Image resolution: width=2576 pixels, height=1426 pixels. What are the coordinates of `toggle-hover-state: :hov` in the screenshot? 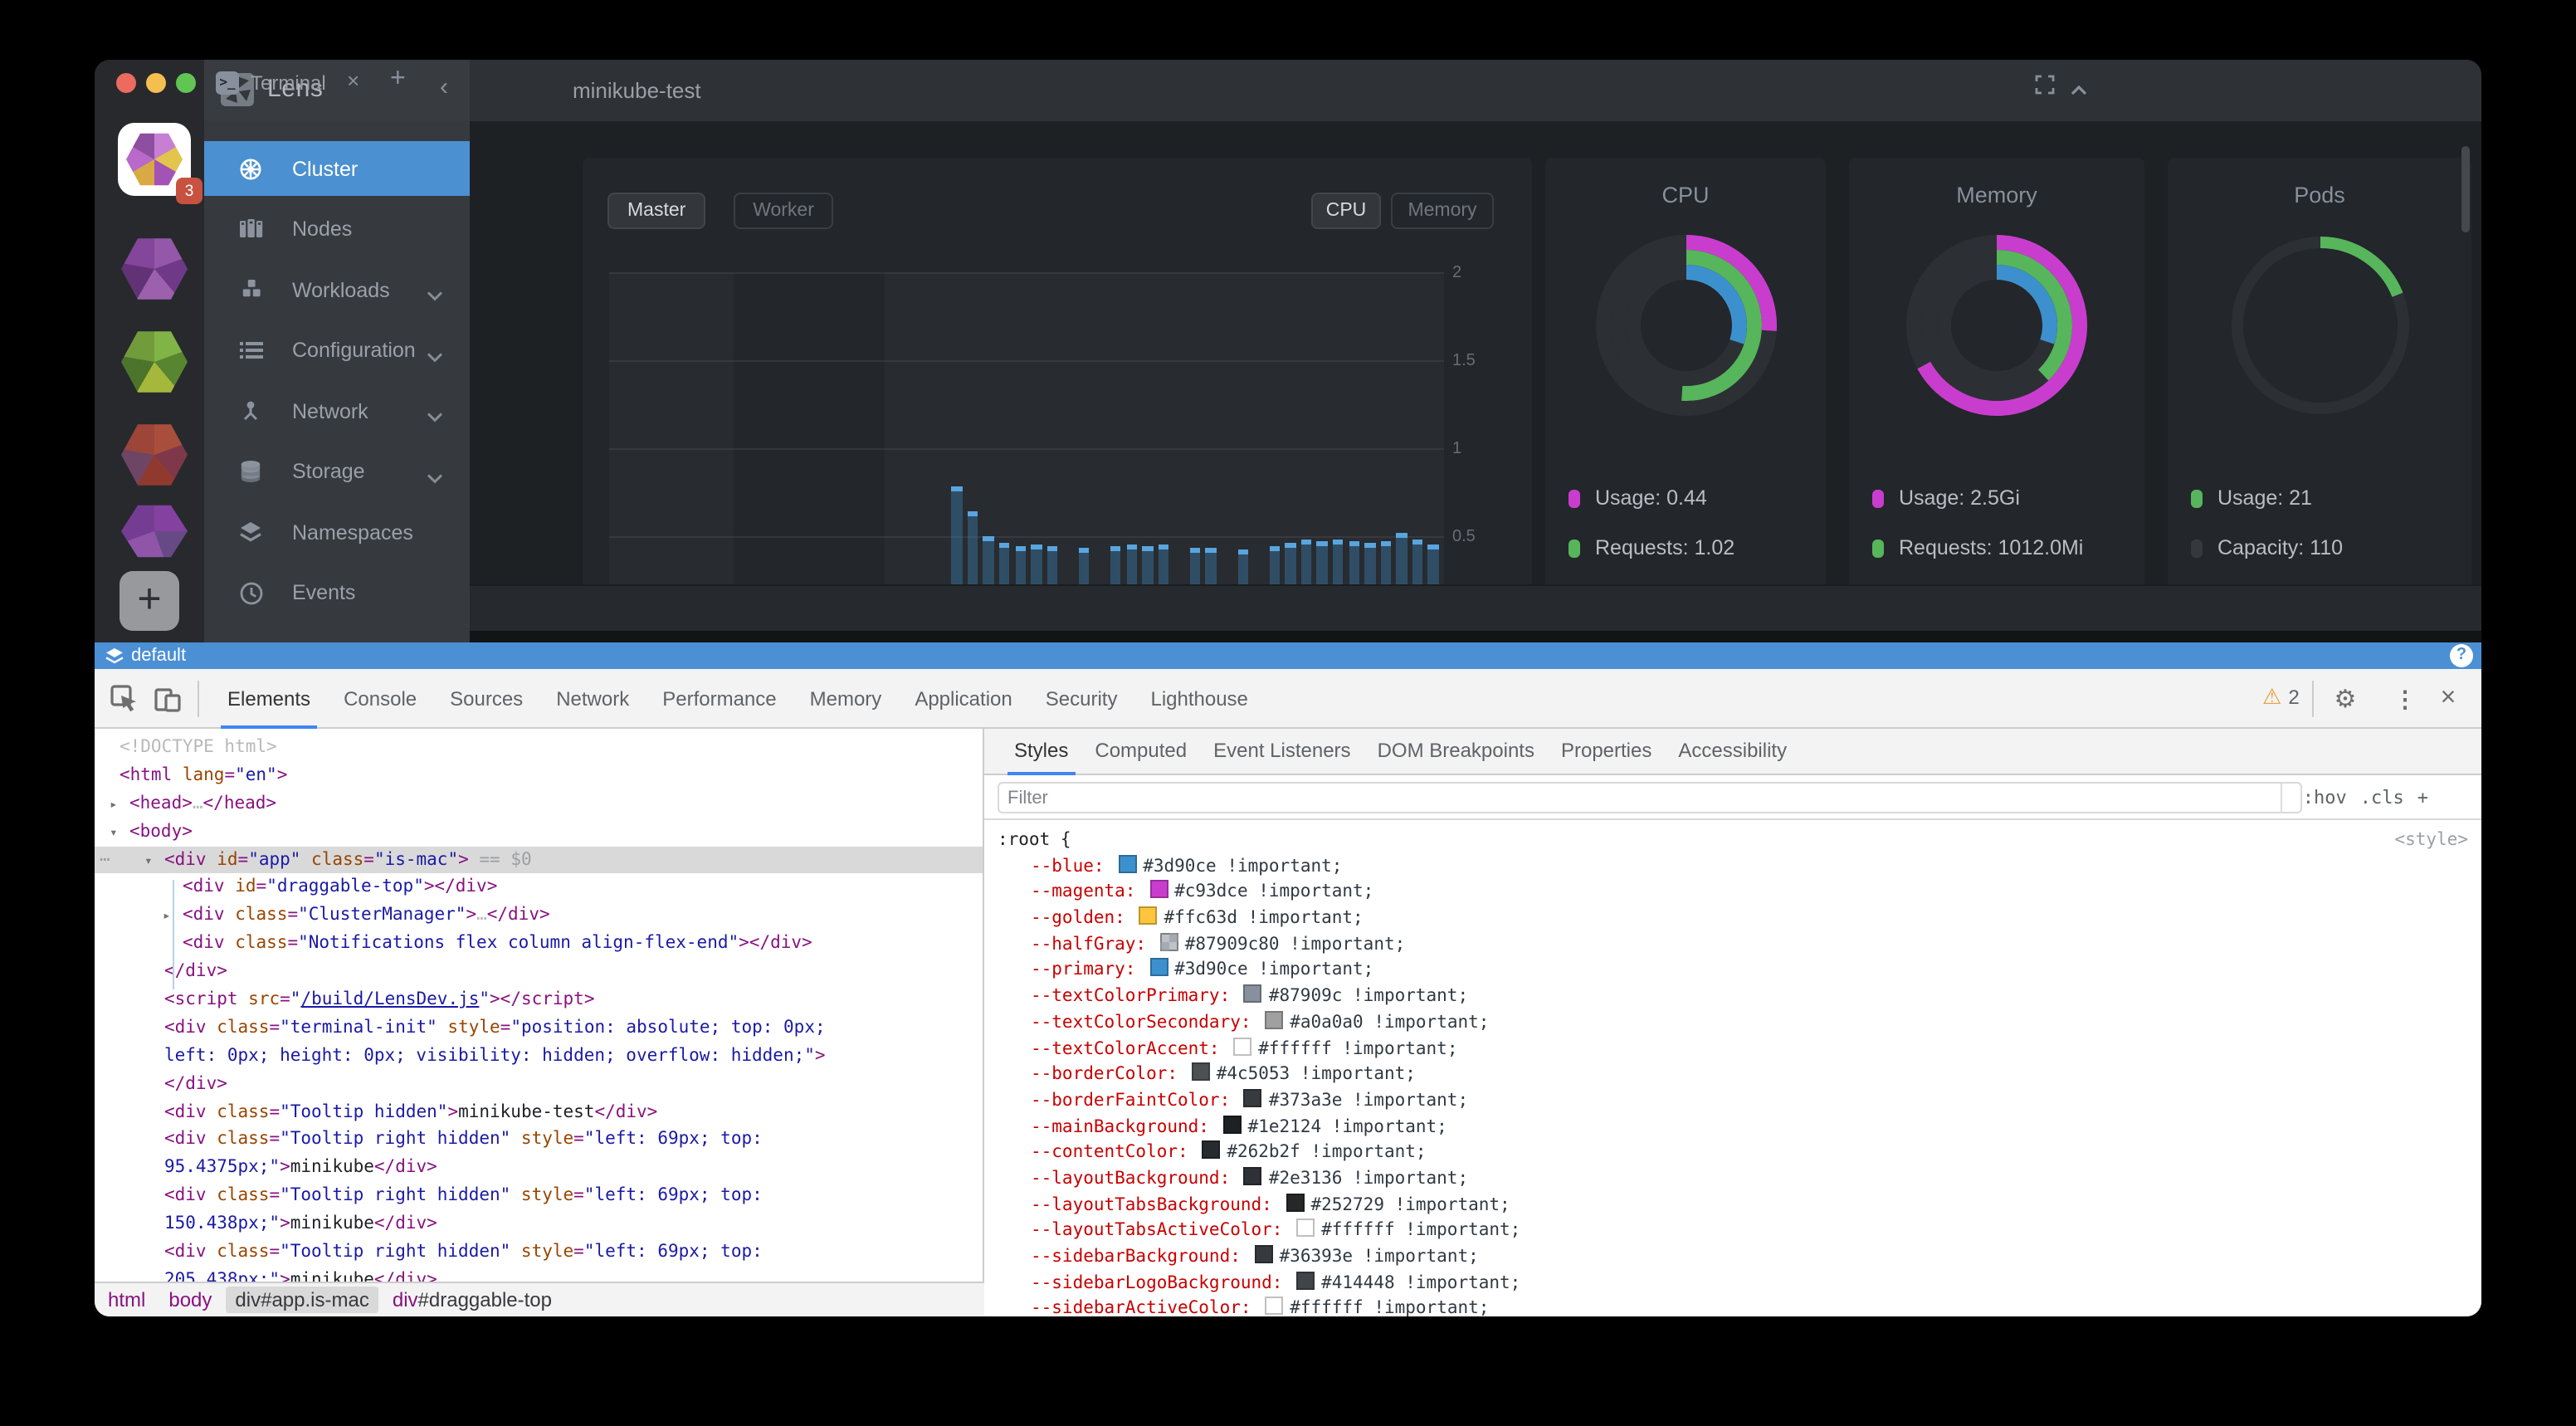 It's located at (2325, 797).